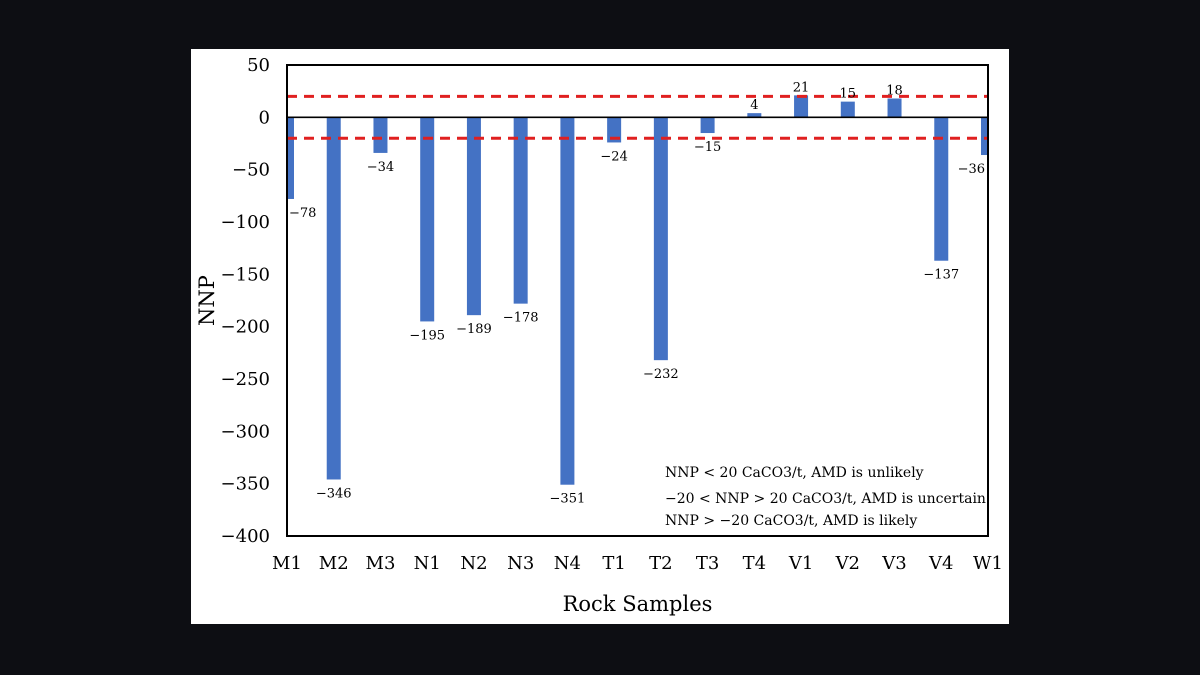  I want to click on bar-v2, so click(847, 109).